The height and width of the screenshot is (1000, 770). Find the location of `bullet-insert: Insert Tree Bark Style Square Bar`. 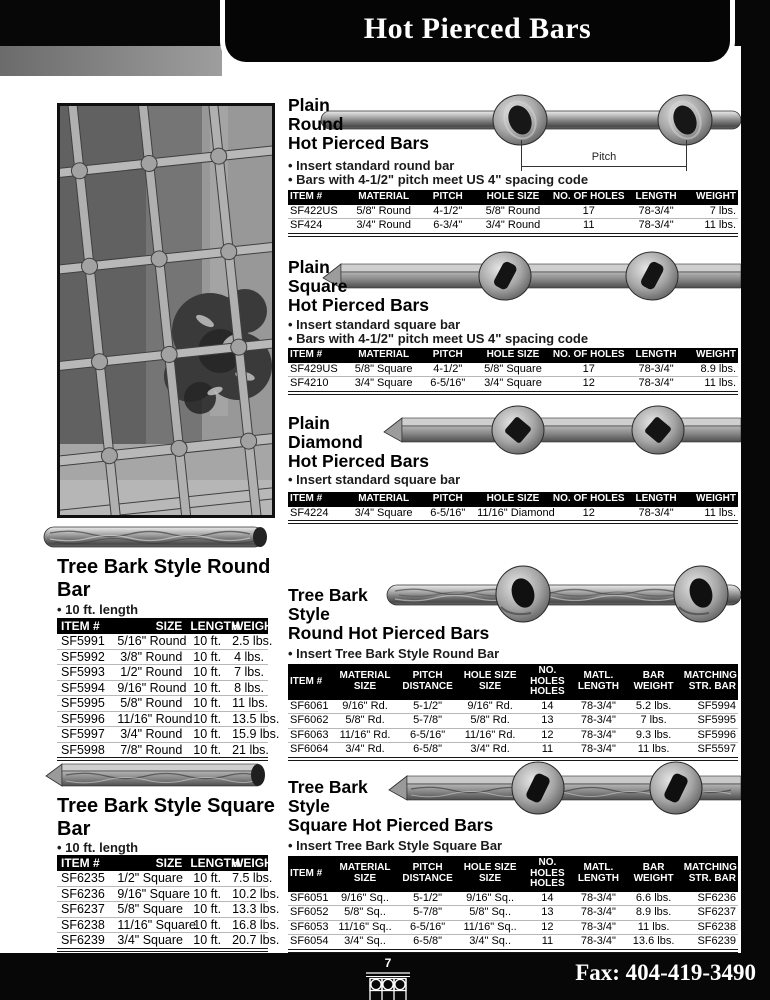

bullet-insert: Insert Tree Bark Style Square Bar is located at coordinates (395, 846).